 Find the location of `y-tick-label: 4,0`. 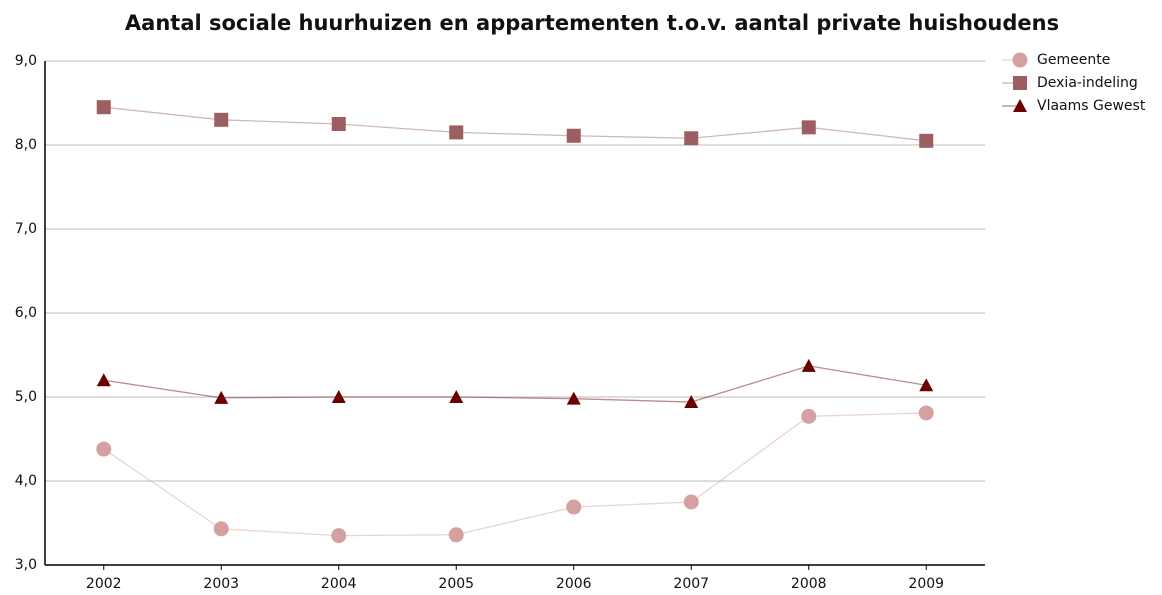

y-tick-label: 4,0 is located at coordinates (26, 481).